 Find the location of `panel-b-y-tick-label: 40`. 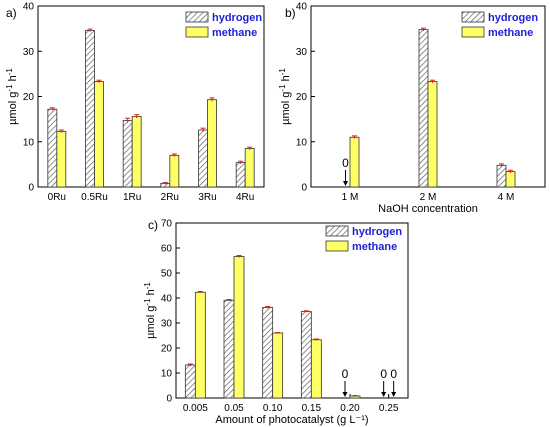

panel-b-y-tick-label: 40 is located at coordinates (302, 7).